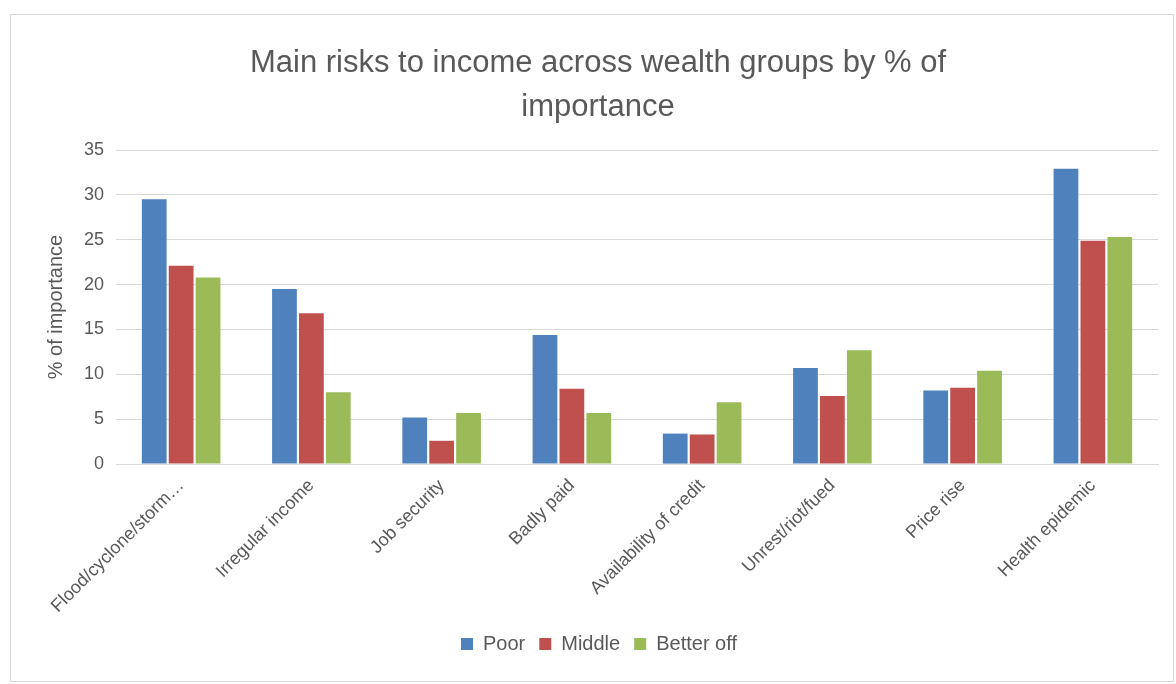 This screenshot has height=684, width=1176. I want to click on y-axis-title: % of importance, so click(54, 307).